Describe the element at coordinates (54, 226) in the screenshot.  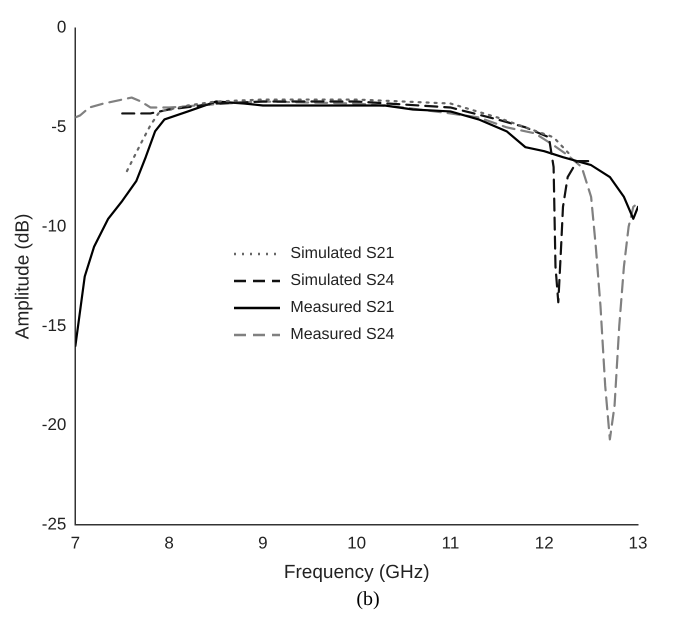
I see `y-tick-label: -10` at that location.